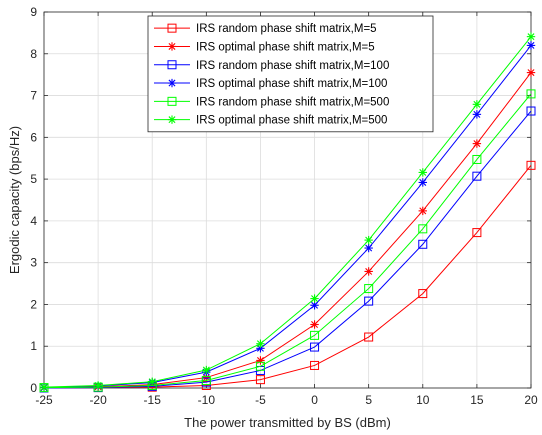 The height and width of the screenshot is (435, 542). Describe the element at coordinates (368, 400) in the screenshot. I see `x-tick-label: 5` at that location.